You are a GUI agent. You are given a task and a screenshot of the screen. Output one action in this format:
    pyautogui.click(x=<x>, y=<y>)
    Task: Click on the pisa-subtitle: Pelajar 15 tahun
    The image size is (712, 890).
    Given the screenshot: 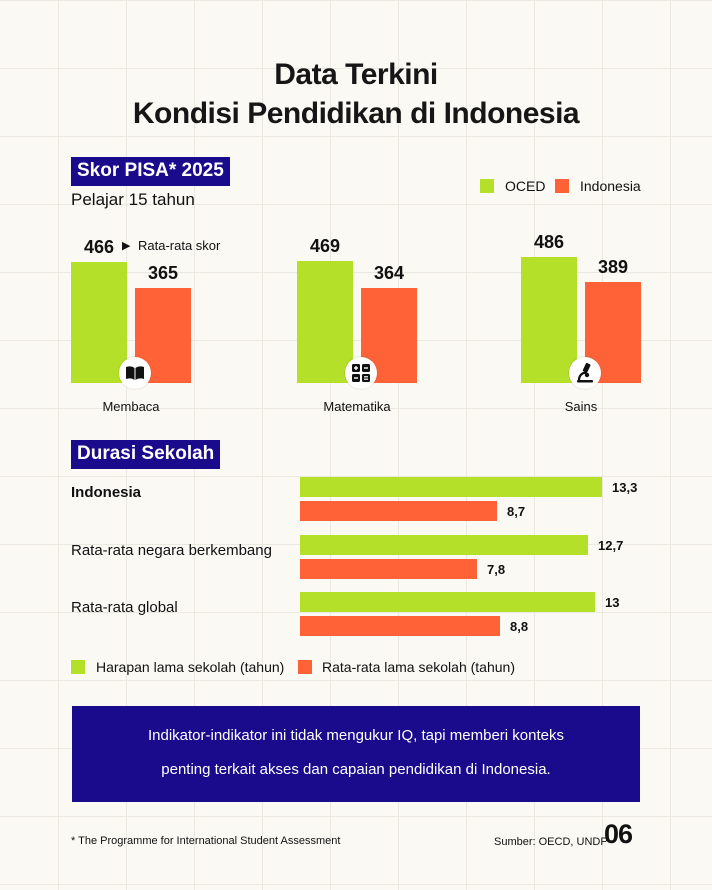 What is the action you would take?
    pyautogui.click(x=133, y=199)
    